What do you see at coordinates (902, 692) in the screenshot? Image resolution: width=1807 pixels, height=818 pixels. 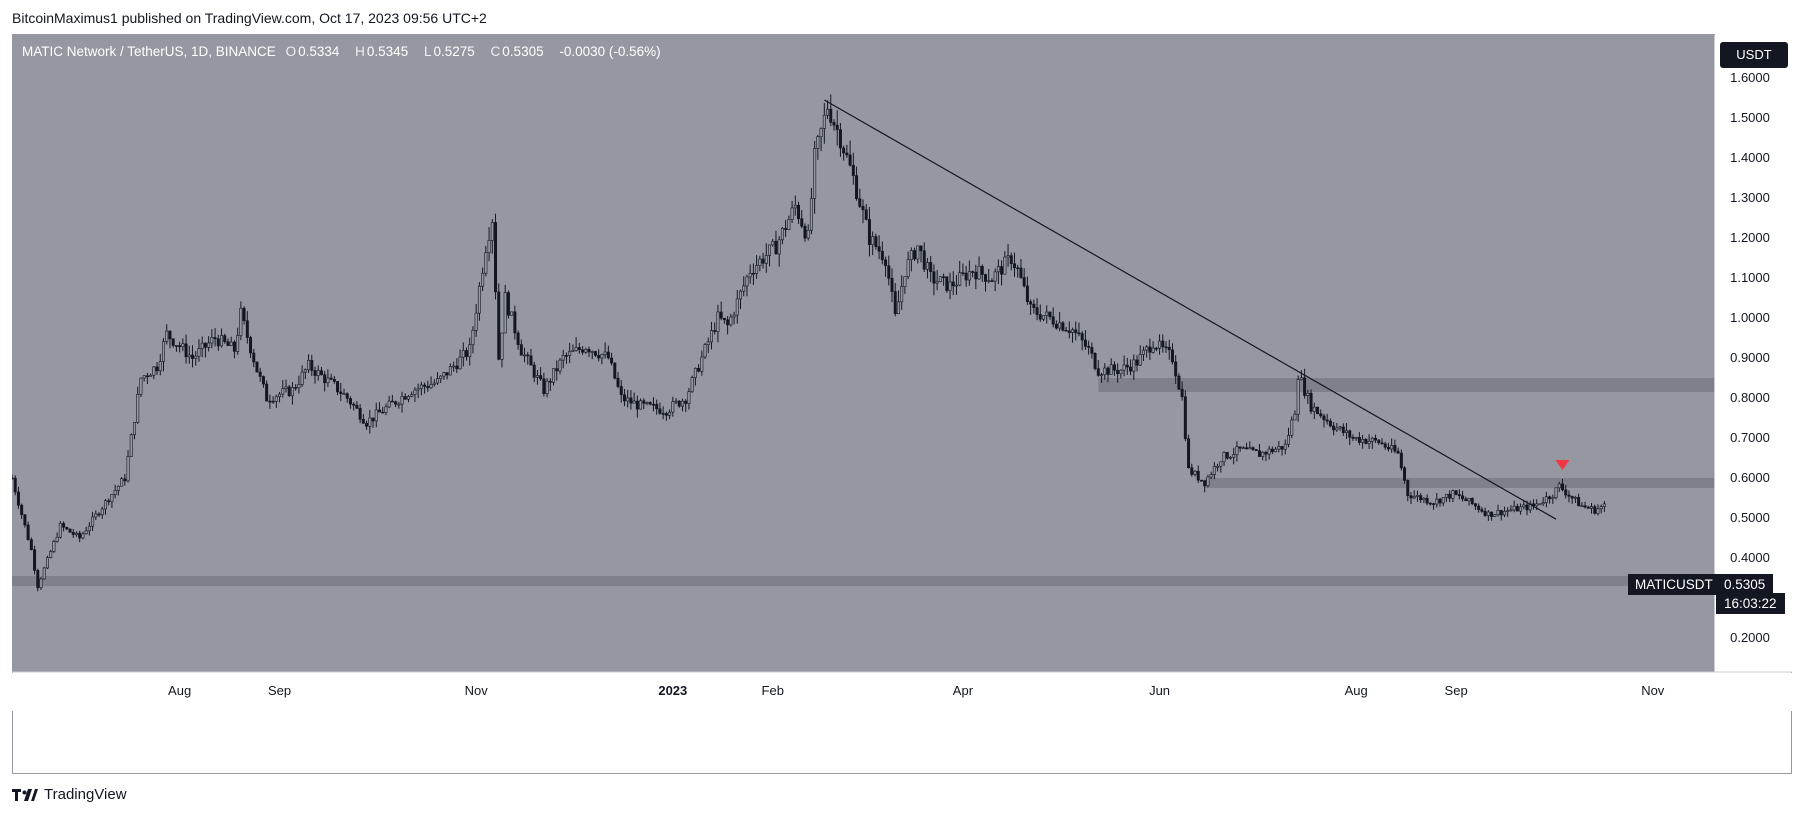 I see `time-scale-background` at bounding box center [902, 692].